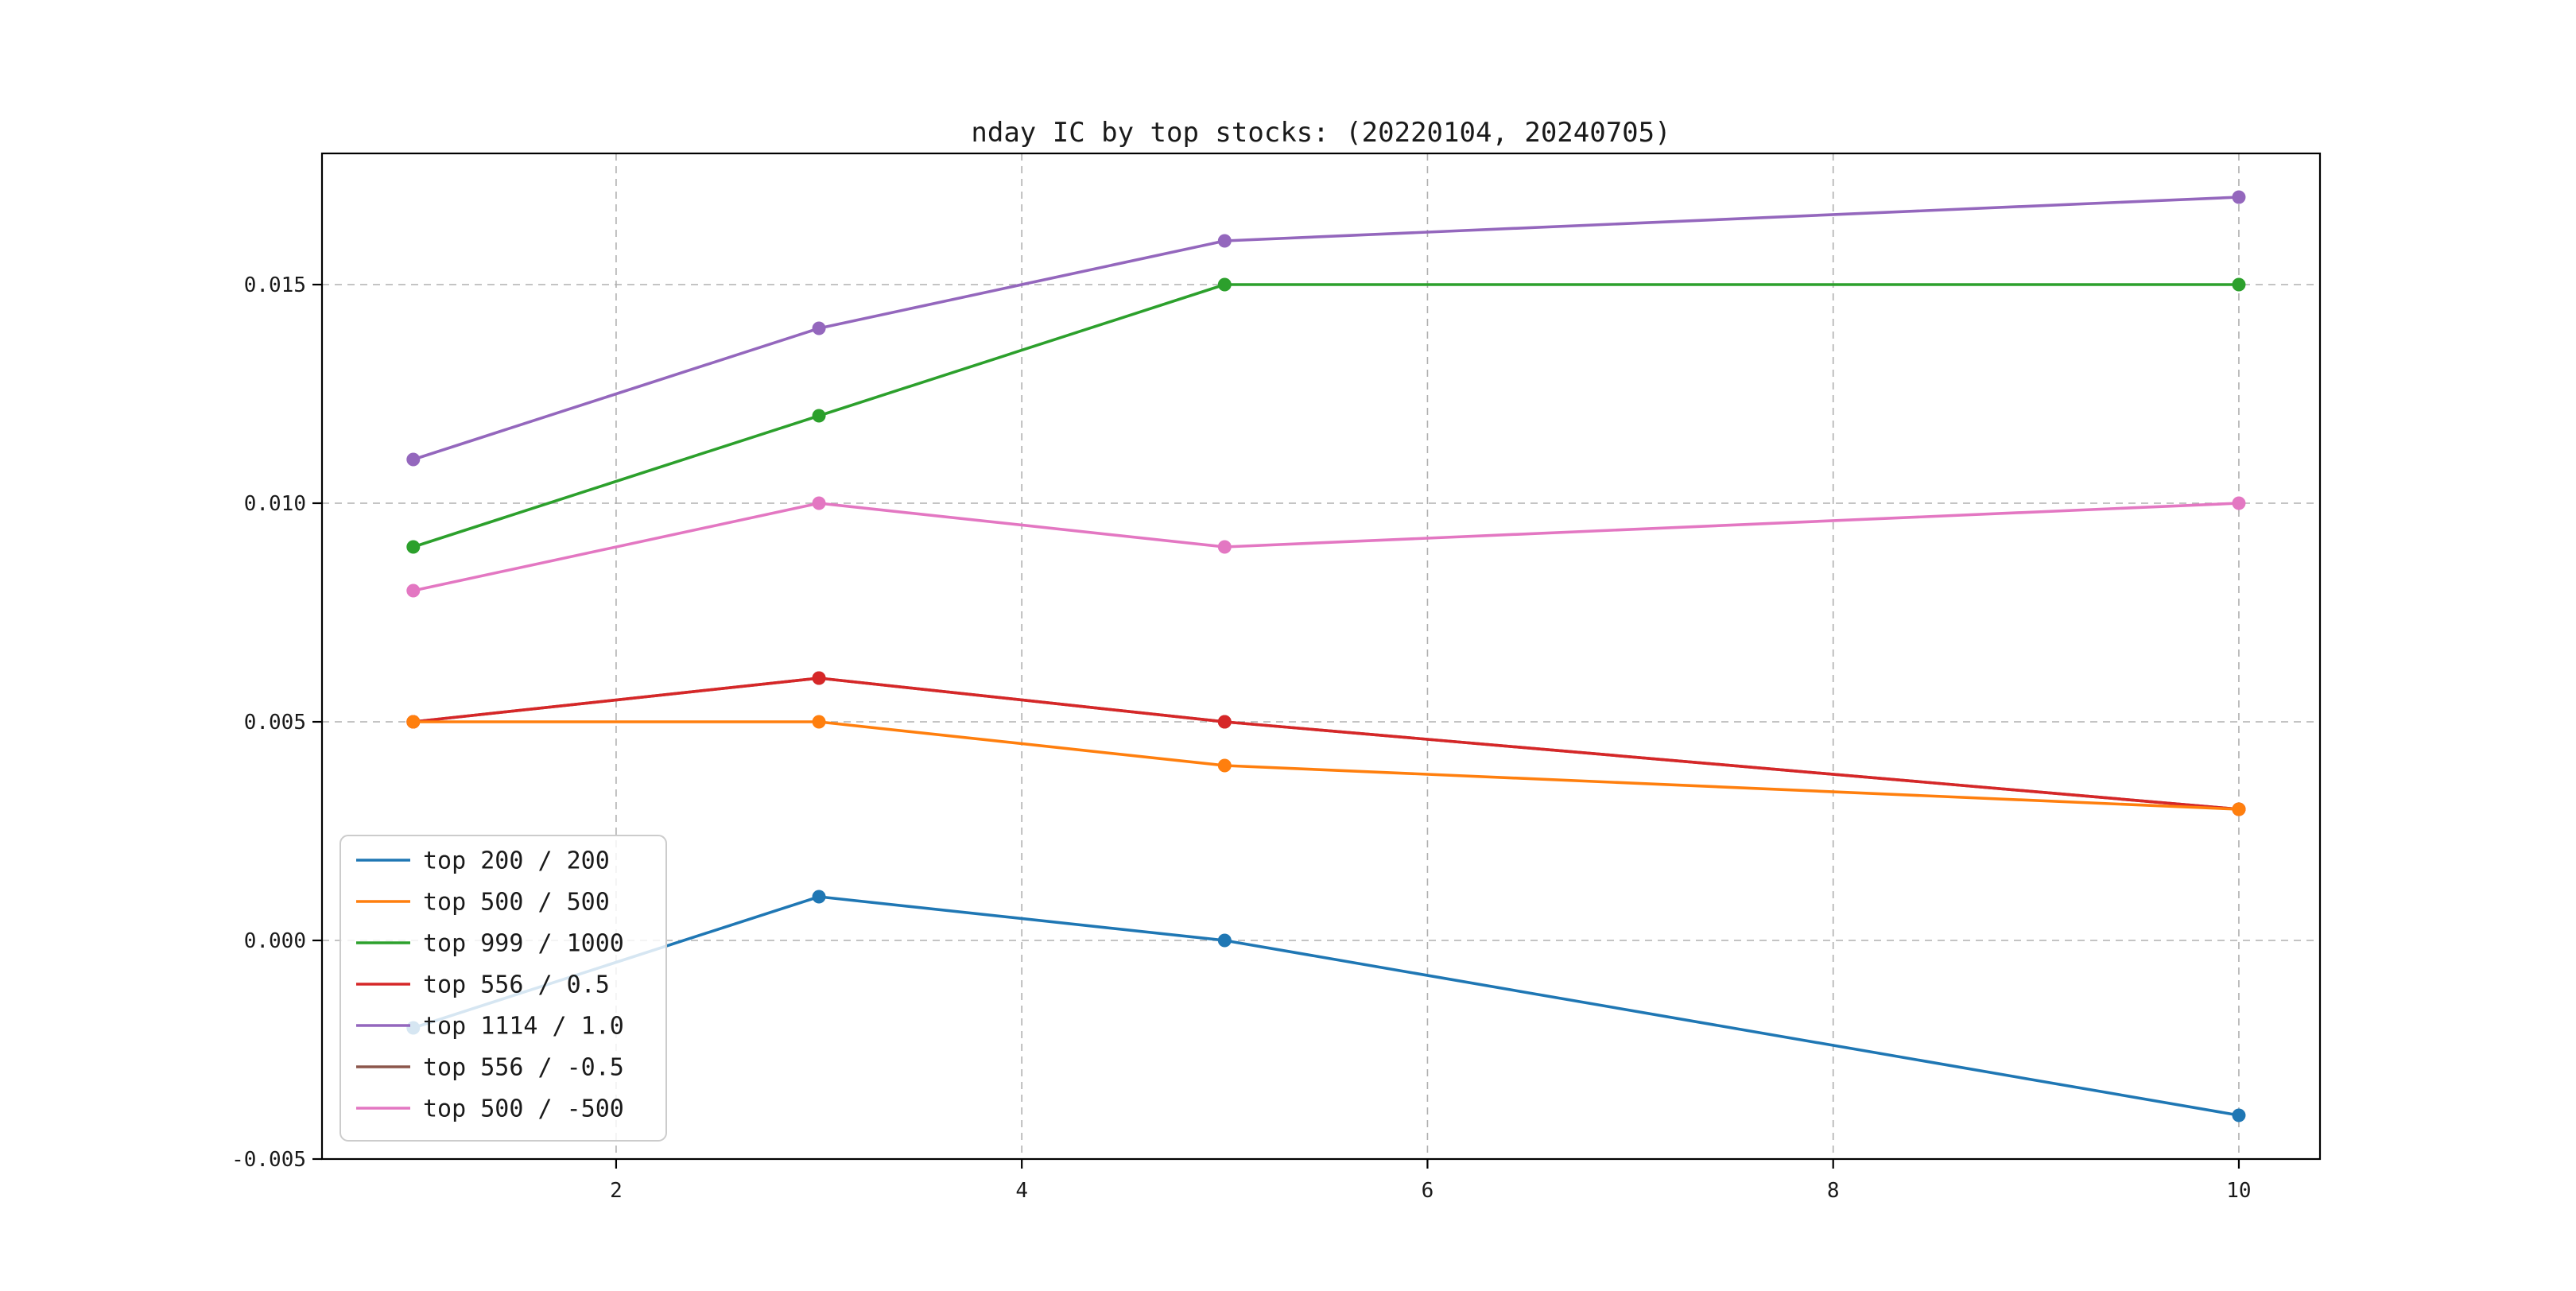 The height and width of the screenshot is (1291, 2576). Describe the element at coordinates (275, 504) in the screenshot. I see `y-tick-label: 0.010` at that location.